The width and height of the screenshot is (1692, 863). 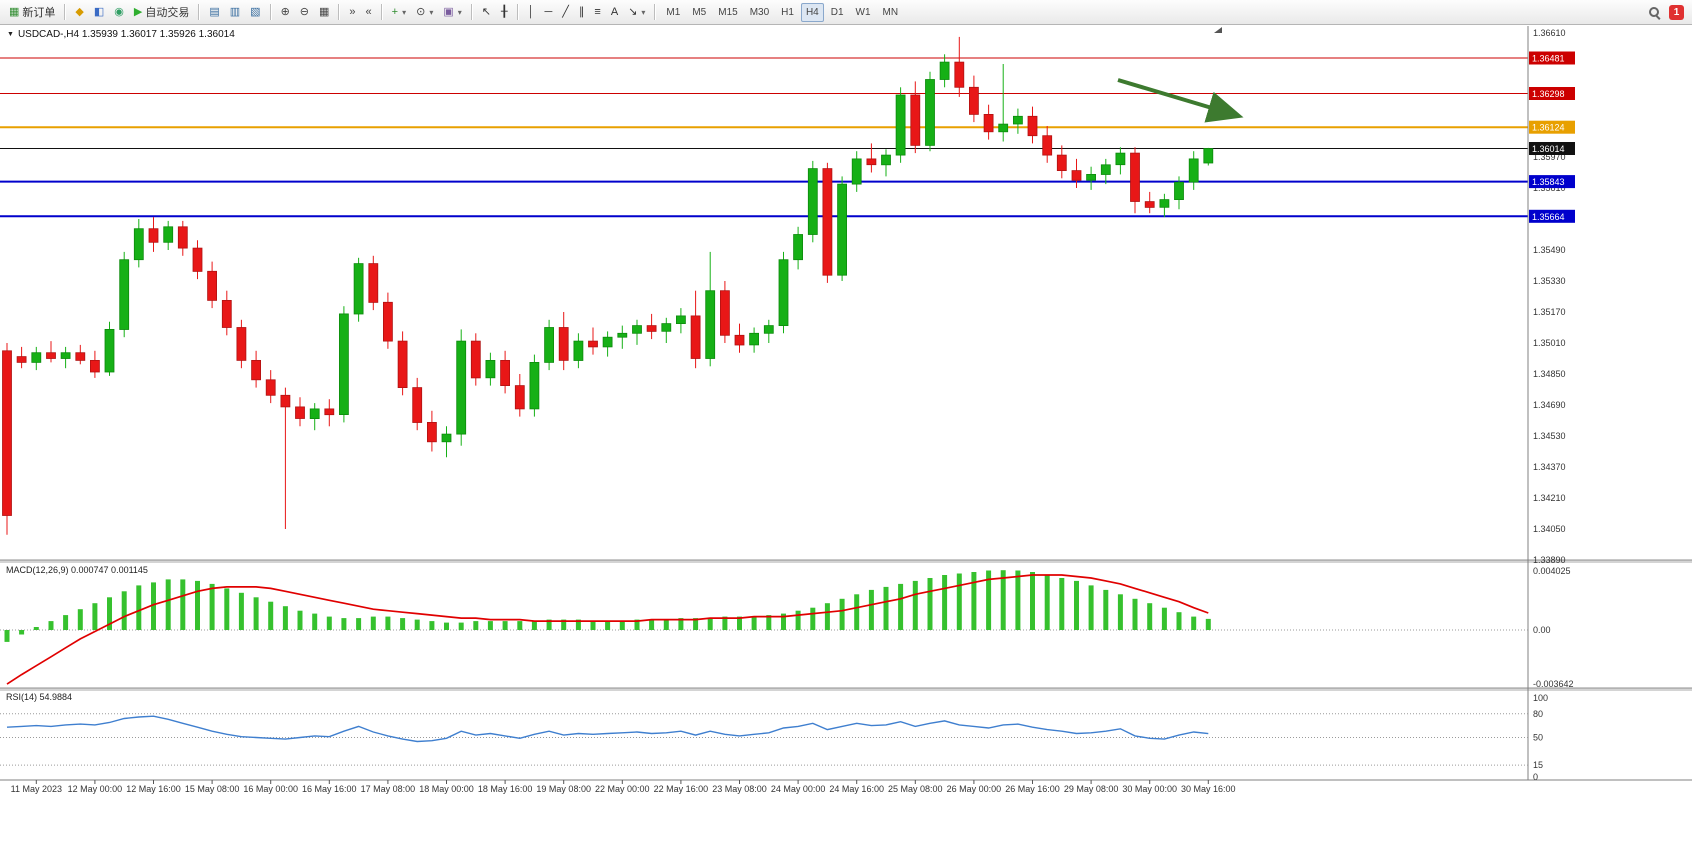 I want to click on metaeditor-button: ◆, so click(x=79, y=12).